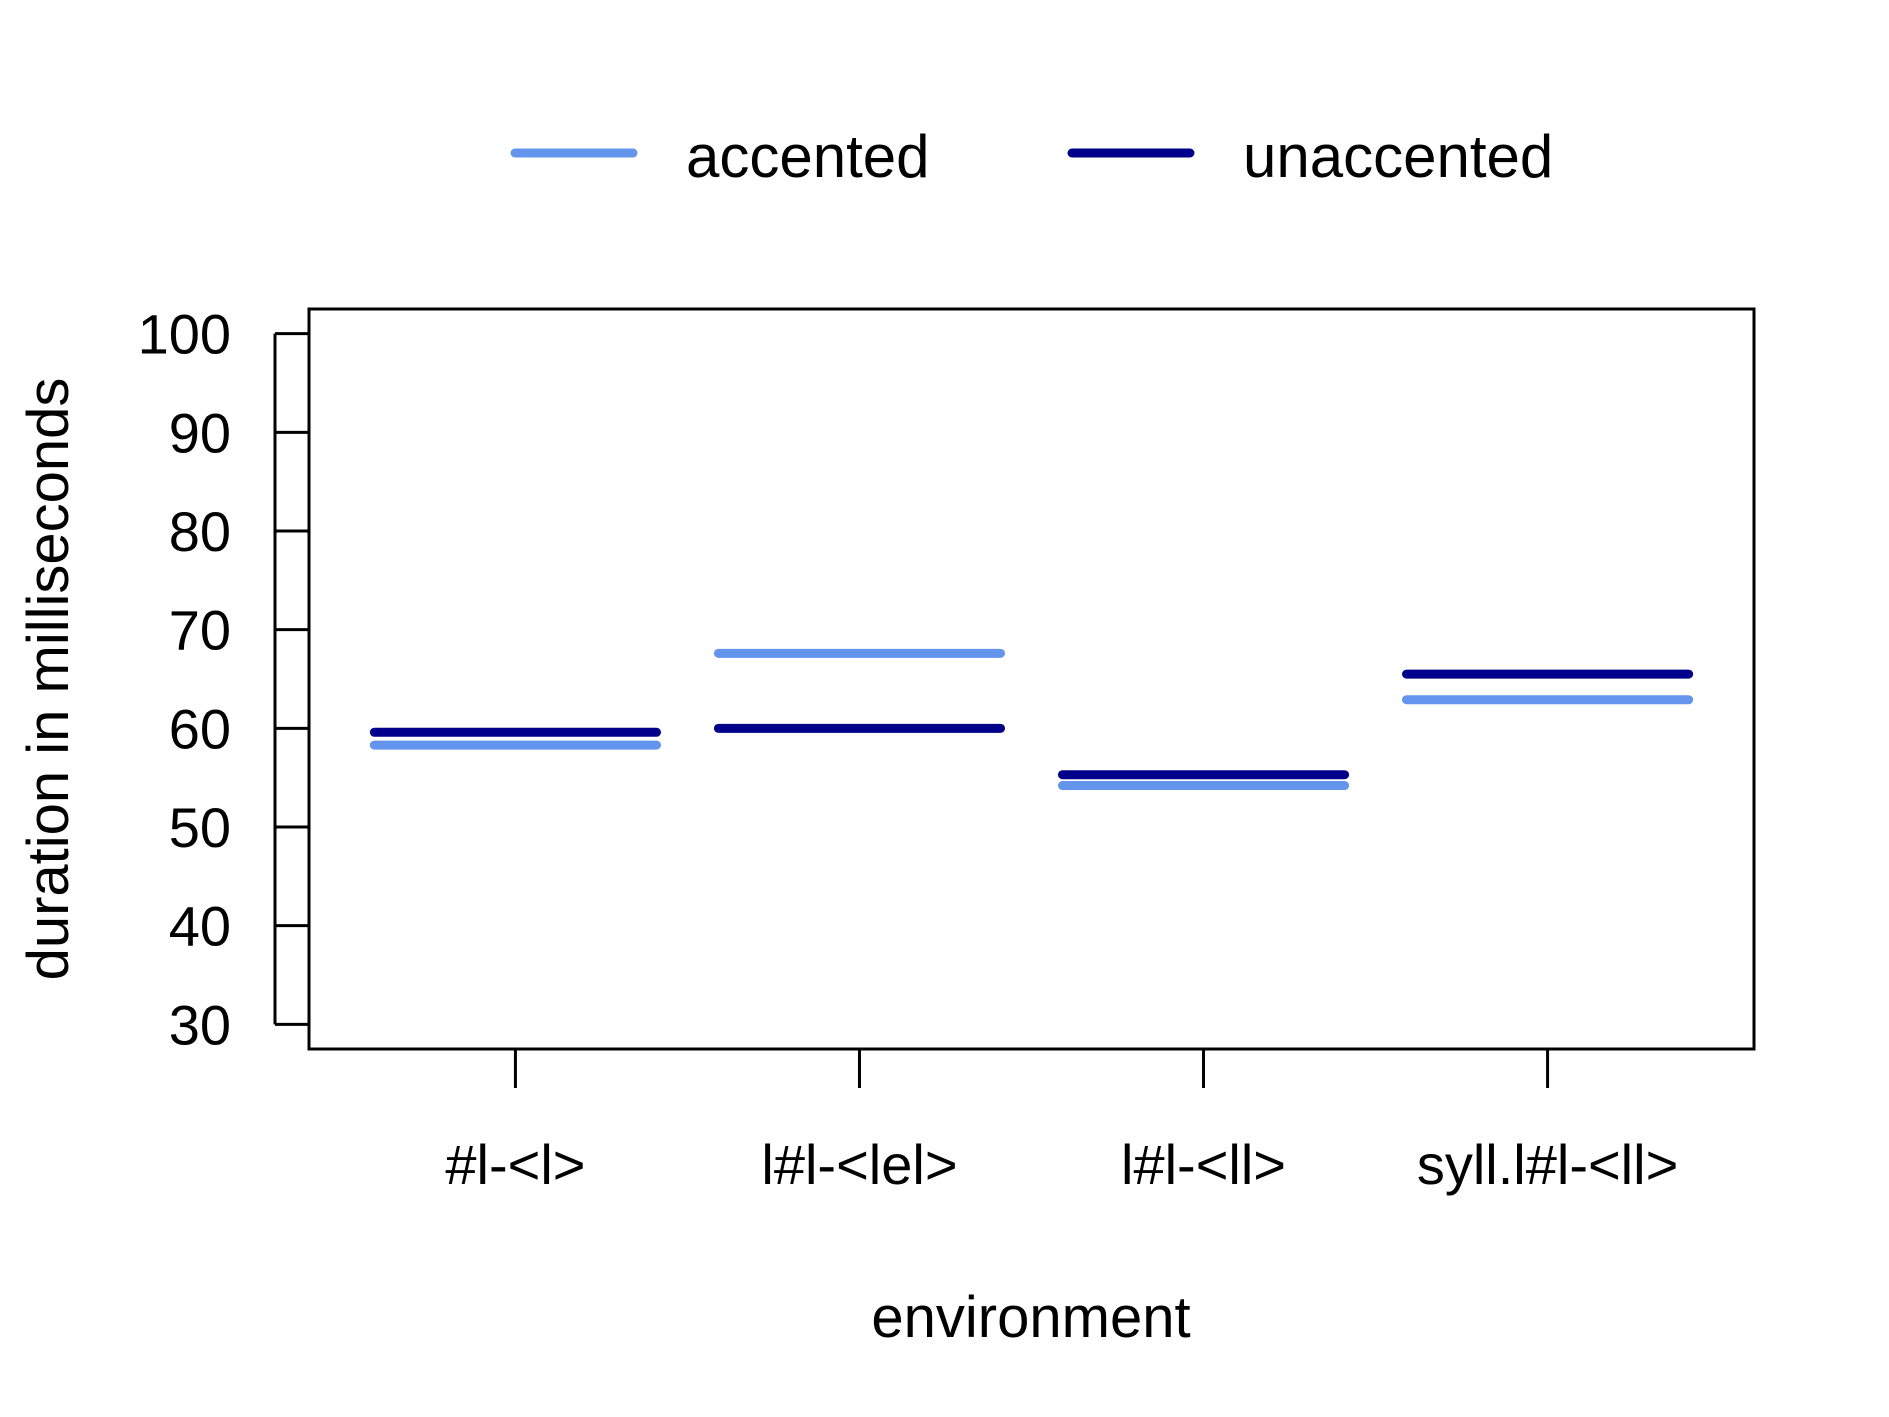 This screenshot has height=1417, width=1889. What do you see at coordinates (1031, 156) in the screenshot?
I see `legend: accented unaccented` at bounding box center [1031, 156].